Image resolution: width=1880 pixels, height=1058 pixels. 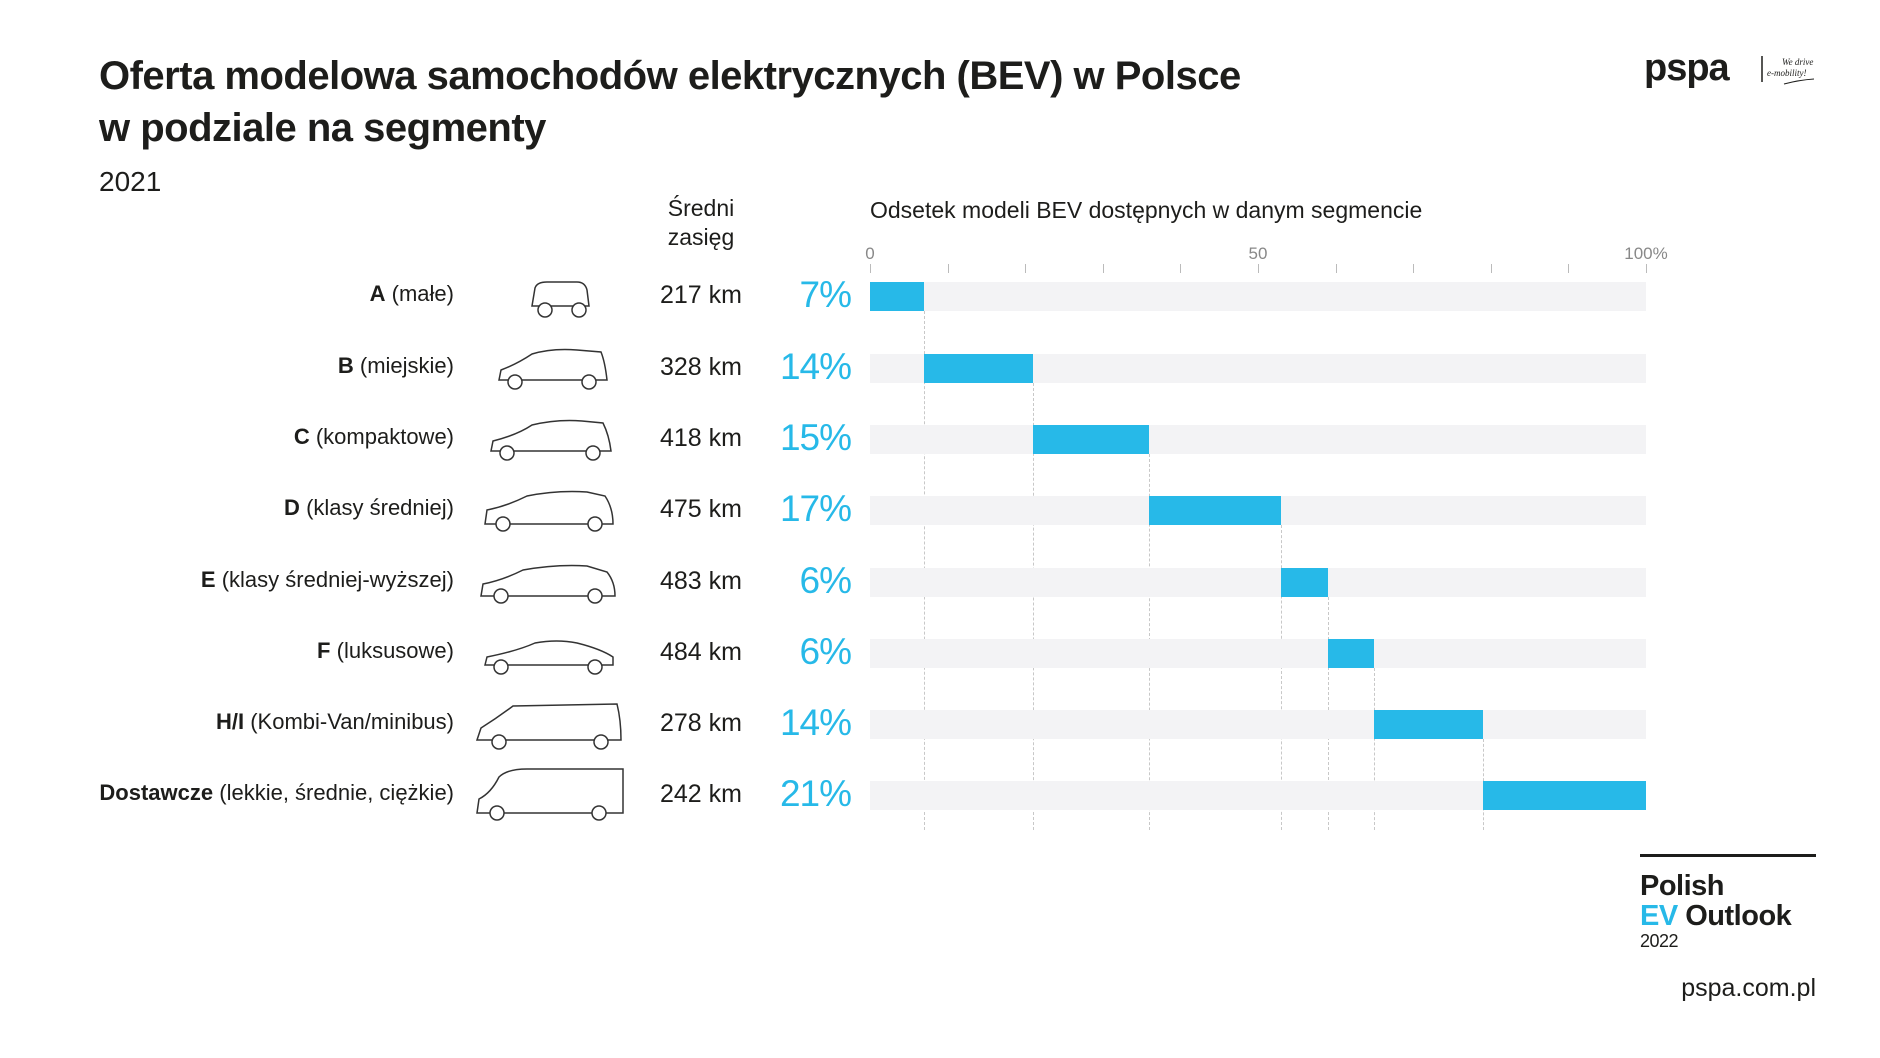 I want to click on brand-outlook: Outlook, so click(x=1738, y=916).